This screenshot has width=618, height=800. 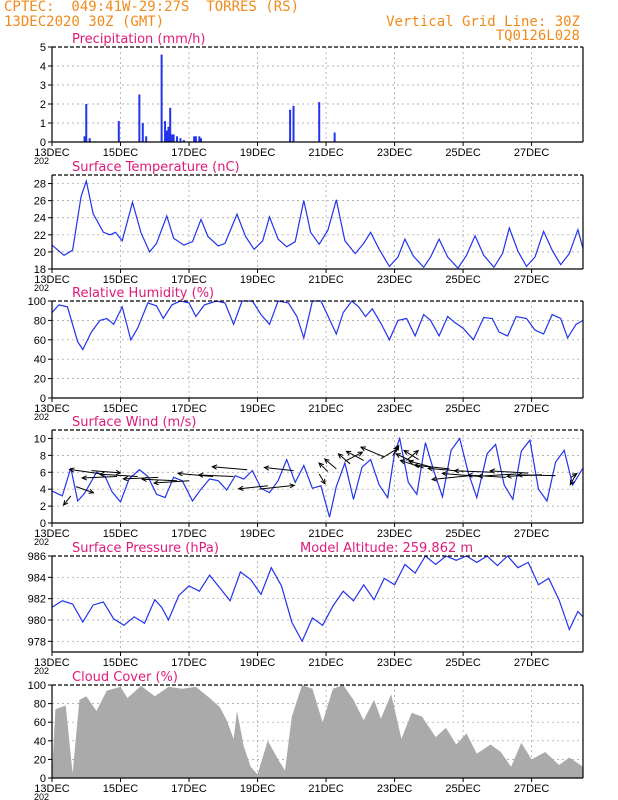 I want to click on panel-title: Relative Humidity (%), so click(x=143, y=293).